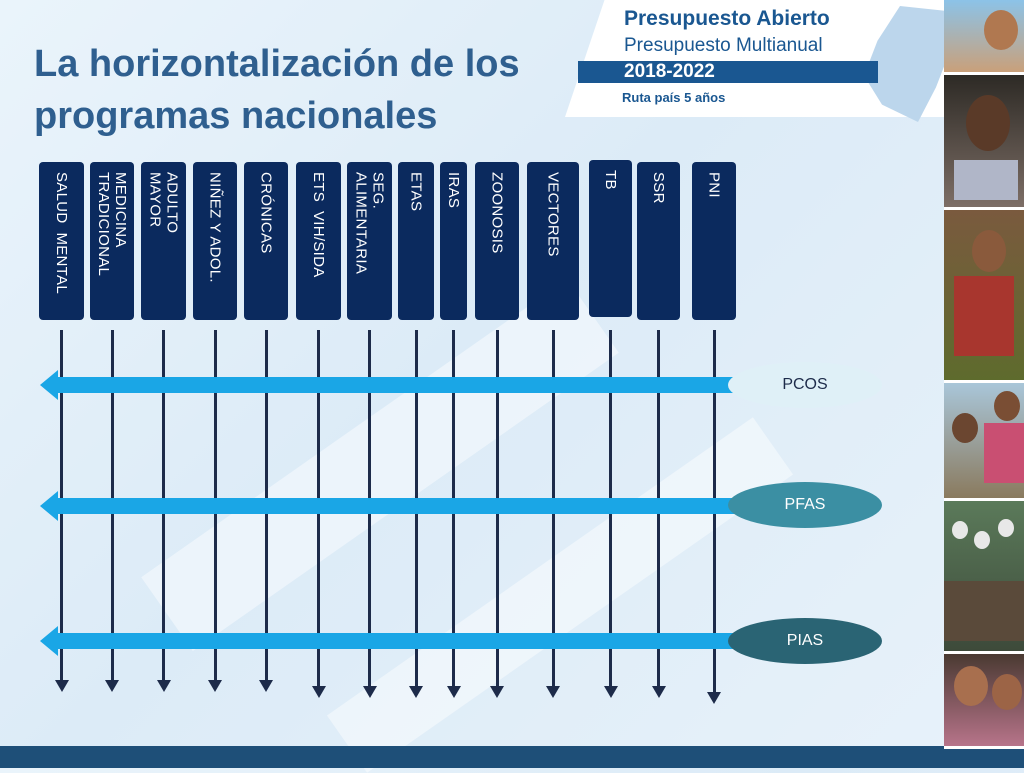 This screenshot has height=773, width=1024. I want to click on slide-title-line1: La horizontalización de los, so click(277, 64).